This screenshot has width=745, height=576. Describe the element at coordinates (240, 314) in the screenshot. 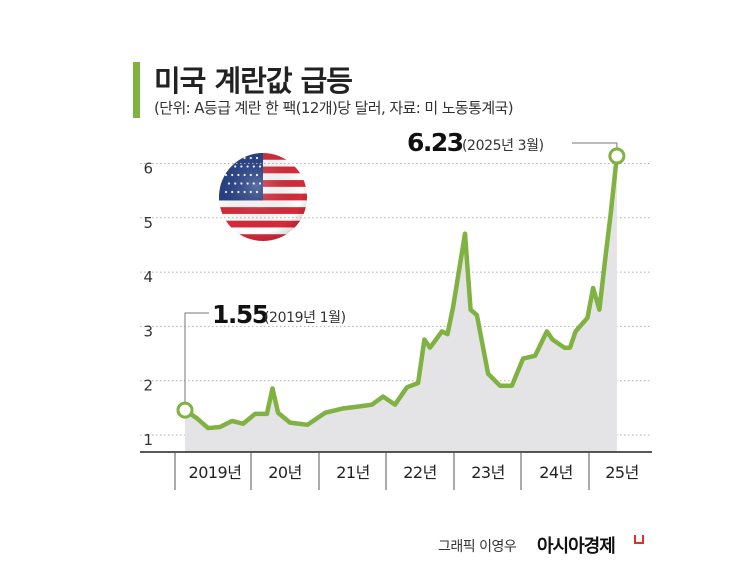

I see `annotation-value: 1.55` at that location.